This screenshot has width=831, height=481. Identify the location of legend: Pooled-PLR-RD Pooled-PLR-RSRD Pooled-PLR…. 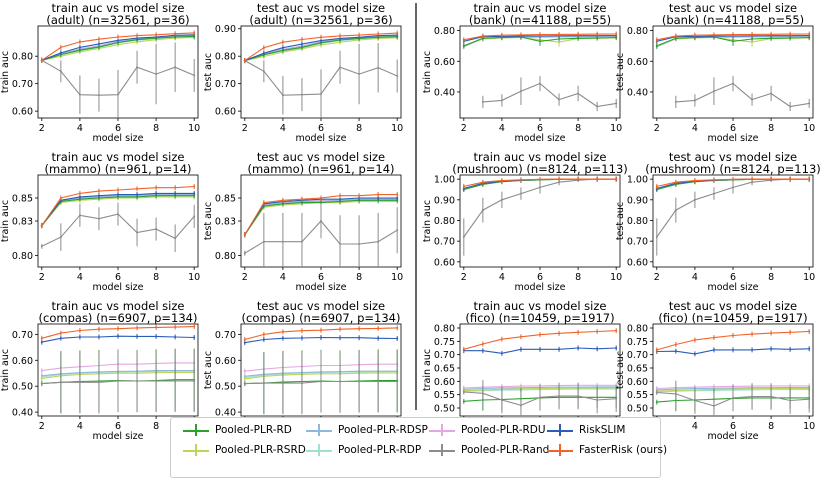
(418, 447).